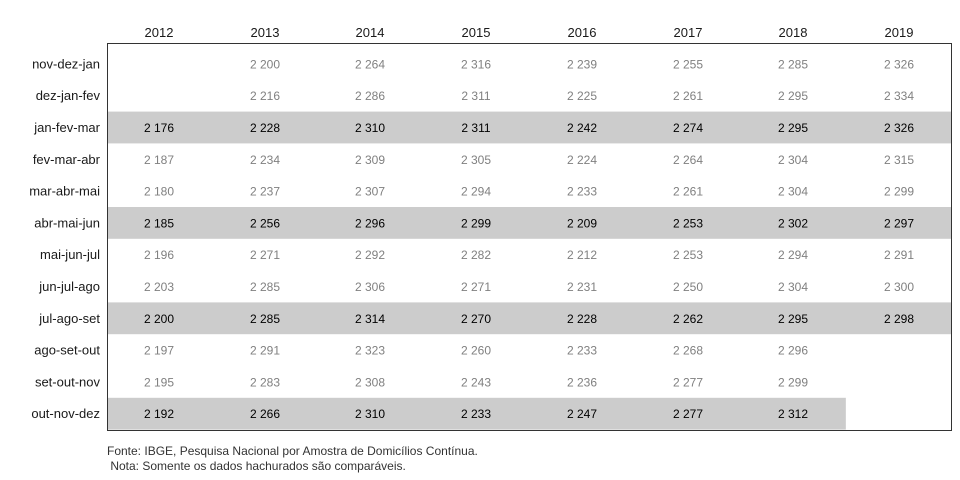 This screenshot has height=480, width=960. Describe the element at coordinates (475, 128) in the screenshot. I see `value-cell: 2 311` at that location.